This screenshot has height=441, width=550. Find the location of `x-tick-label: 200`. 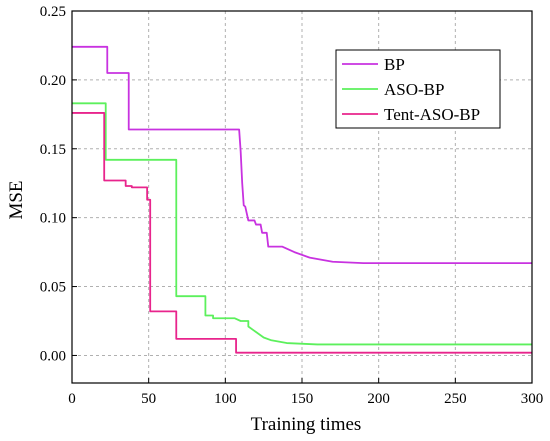

x-tick-label: 200 is located at coordinates (378, 399).